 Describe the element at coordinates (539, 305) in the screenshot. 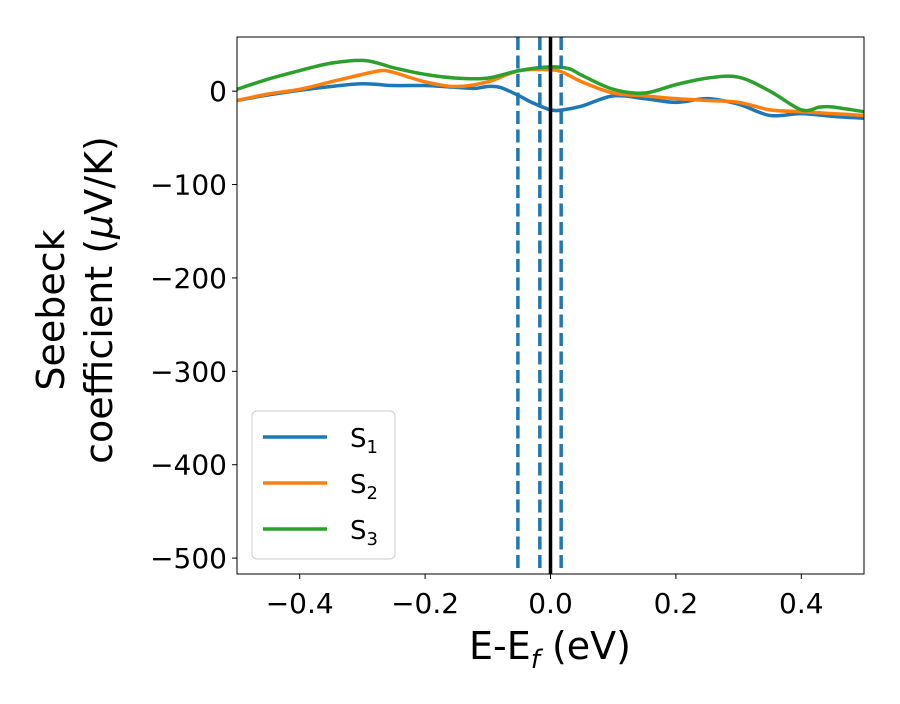

I see `reference-lines` at that location.